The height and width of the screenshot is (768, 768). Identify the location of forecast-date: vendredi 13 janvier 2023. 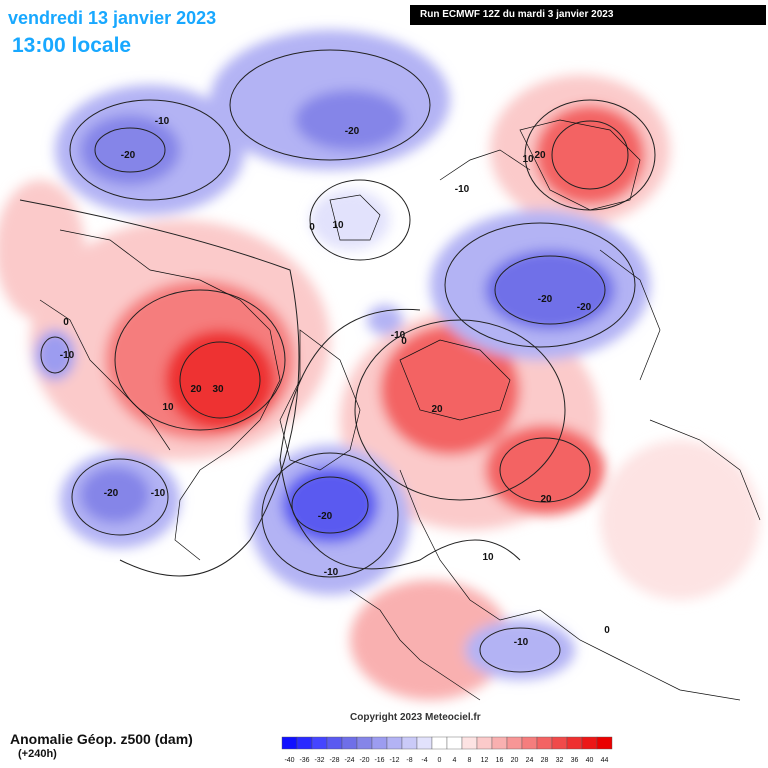
(112, 18).